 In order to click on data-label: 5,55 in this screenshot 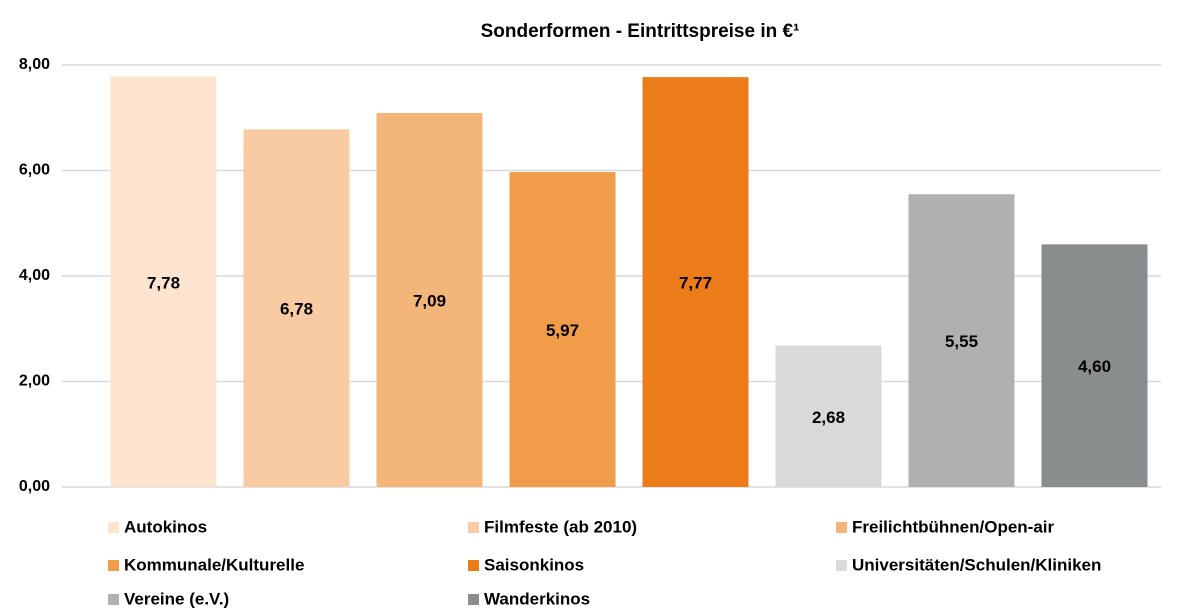, I will do `click(961, 341)`.